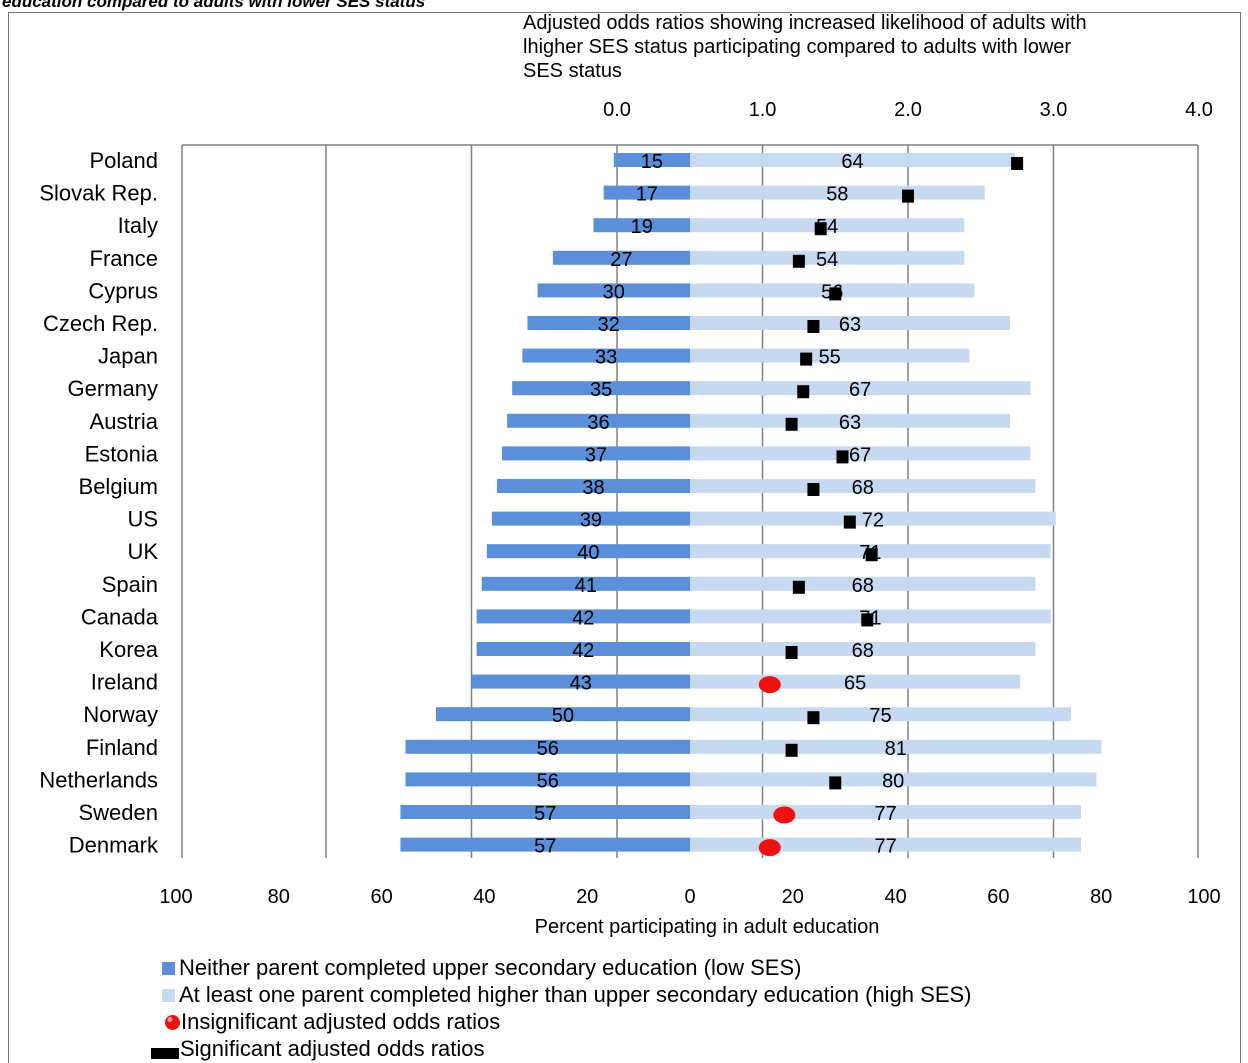 Image resolution: width=1248 pixels, height=1063 pixels. I want to click on bottom-axis-ticks: 100 80 60 40 20 0 20 40 60 80 100, so click(689, 897).